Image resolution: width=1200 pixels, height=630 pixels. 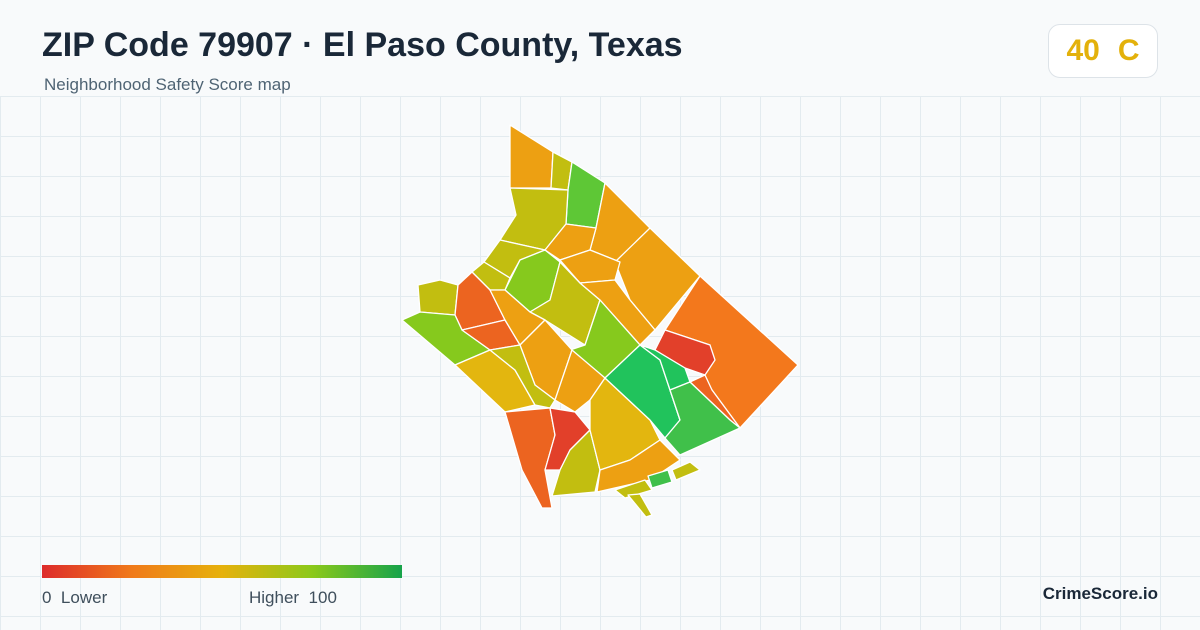 I want to click on brand-logo-text: CrimeScore.io, so click(x=1100, y=593).